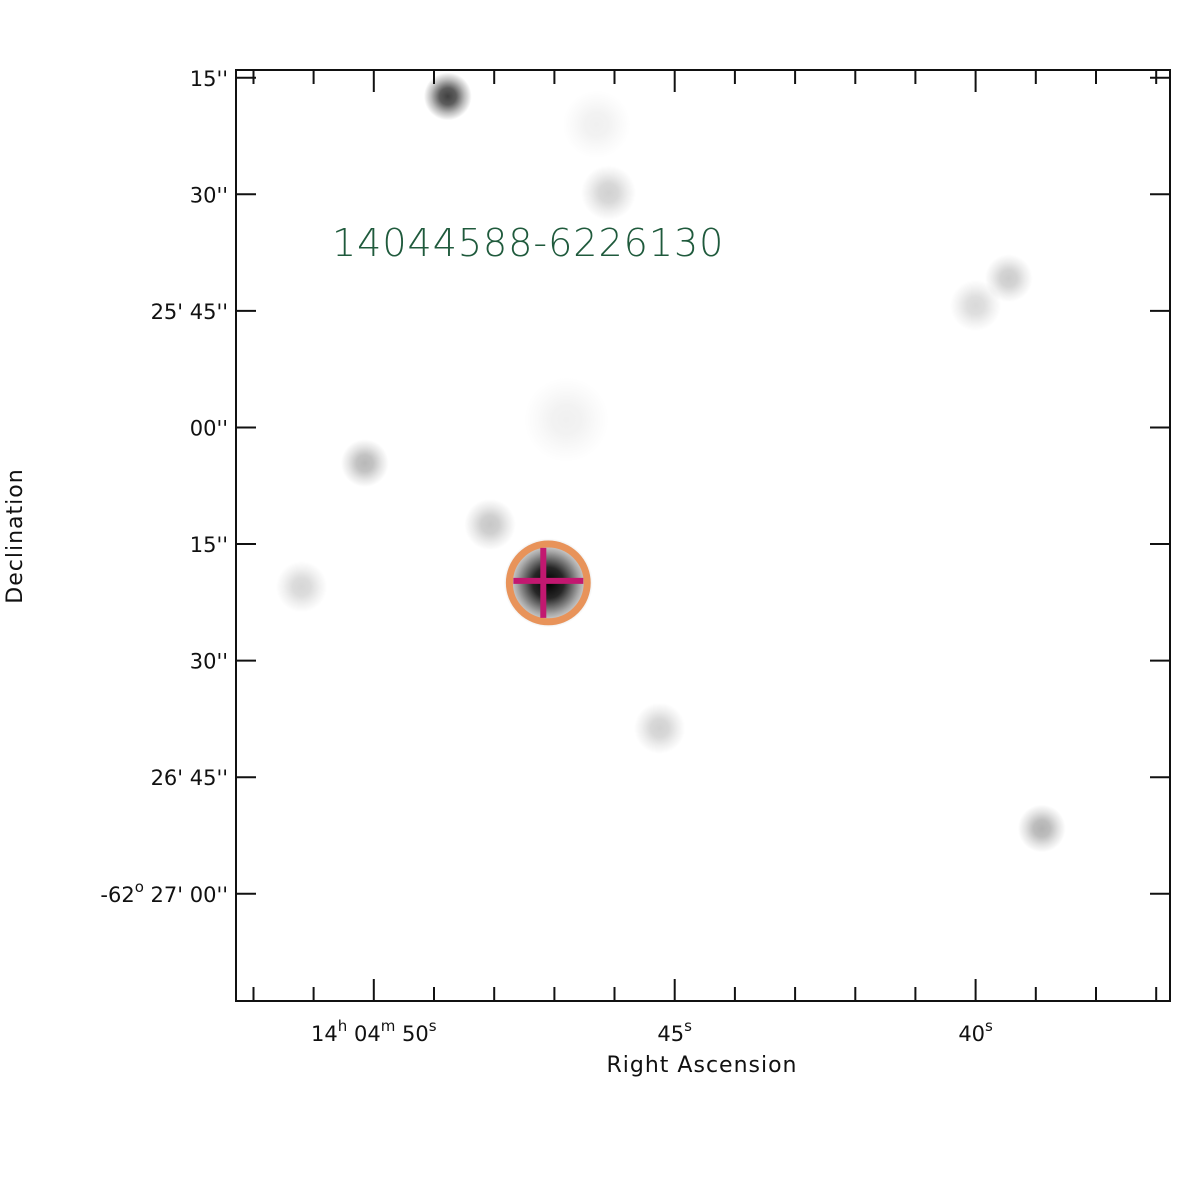  What do you see at coordinates (702, 1065) in the screenshot?
I see `x-axis-title: Right Ascension` at bounding box center [702, 1065].